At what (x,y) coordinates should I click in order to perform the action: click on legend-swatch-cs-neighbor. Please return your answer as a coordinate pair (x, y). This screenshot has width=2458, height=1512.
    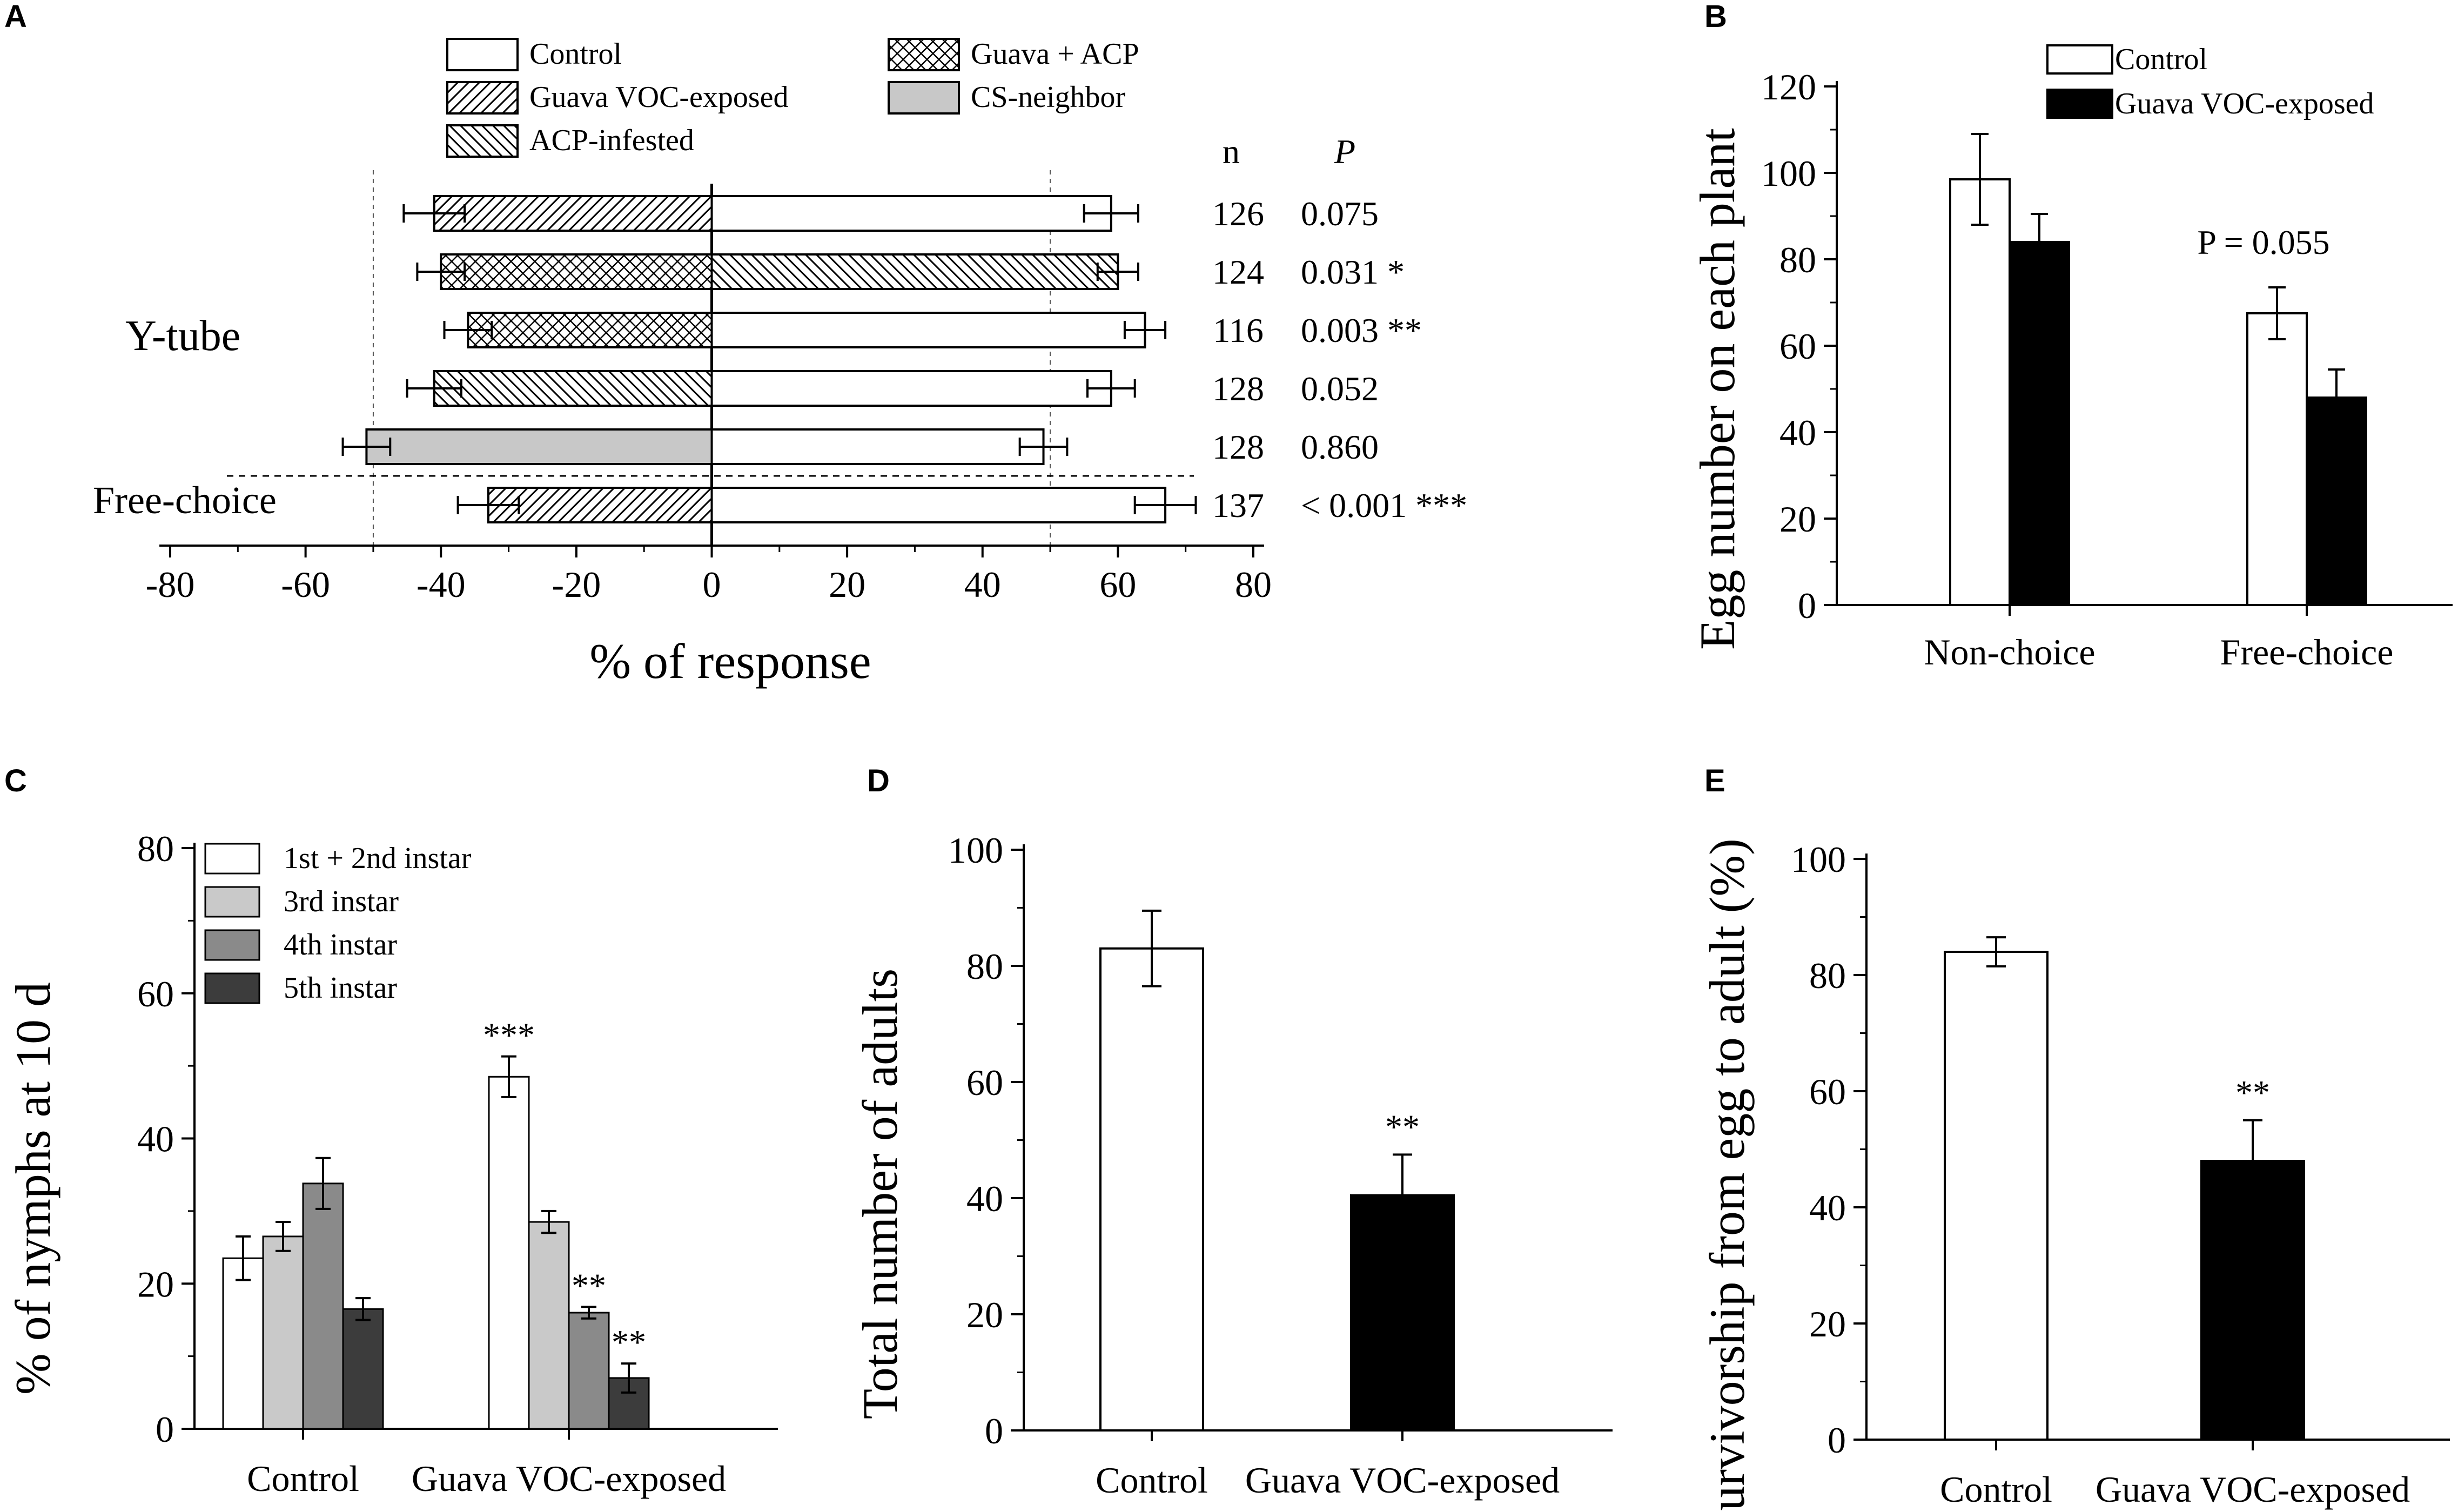
    Looking at the image, I should click on (924, 98).